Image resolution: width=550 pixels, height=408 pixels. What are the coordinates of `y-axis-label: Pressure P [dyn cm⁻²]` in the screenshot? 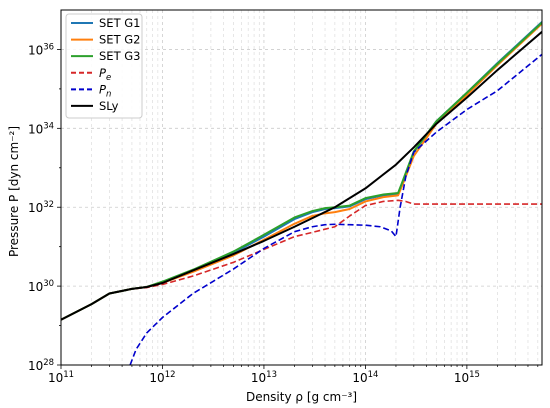 It's located at (14, 191).